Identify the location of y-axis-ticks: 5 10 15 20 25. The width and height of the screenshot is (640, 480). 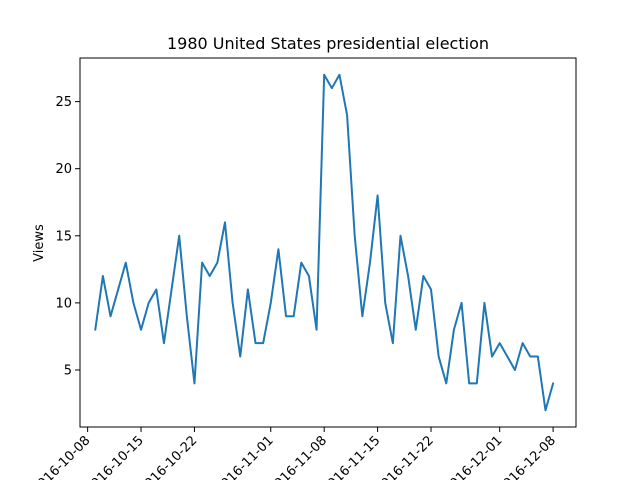
(67, 236).